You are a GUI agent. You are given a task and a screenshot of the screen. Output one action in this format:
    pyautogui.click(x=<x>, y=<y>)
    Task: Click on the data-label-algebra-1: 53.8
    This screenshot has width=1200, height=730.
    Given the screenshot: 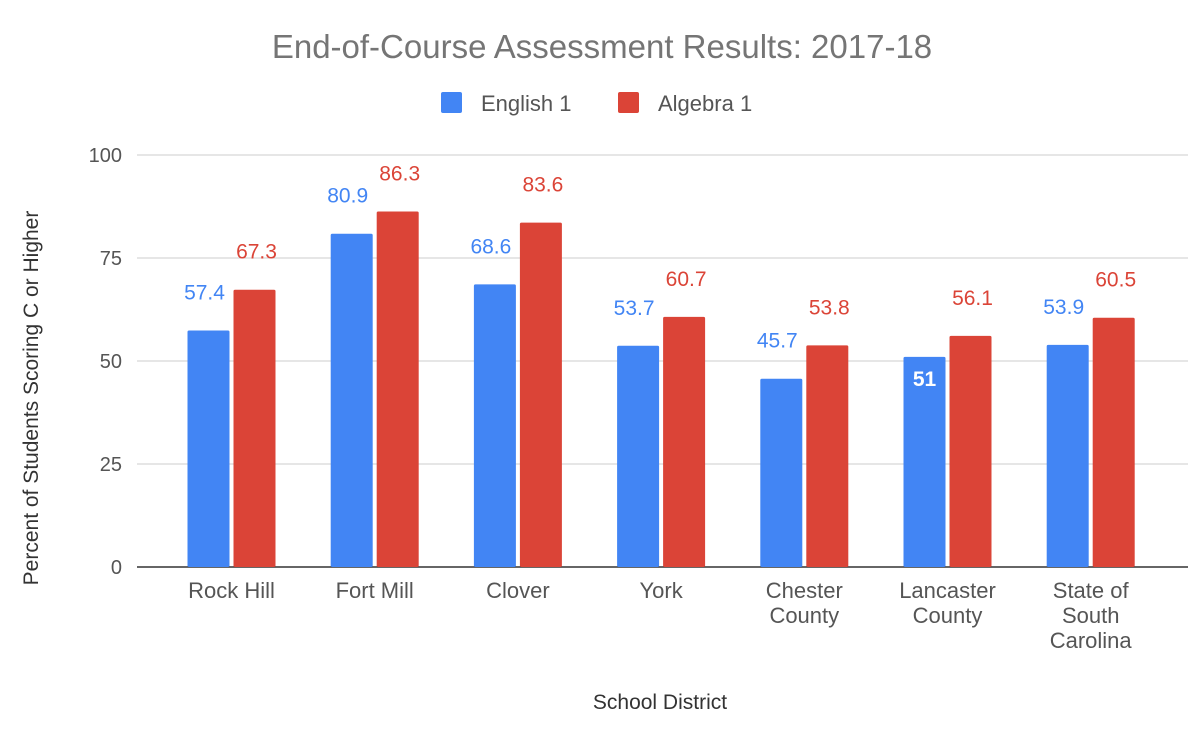 What is the action you would take?
    pyautogui.click(x=829, y=307)
    